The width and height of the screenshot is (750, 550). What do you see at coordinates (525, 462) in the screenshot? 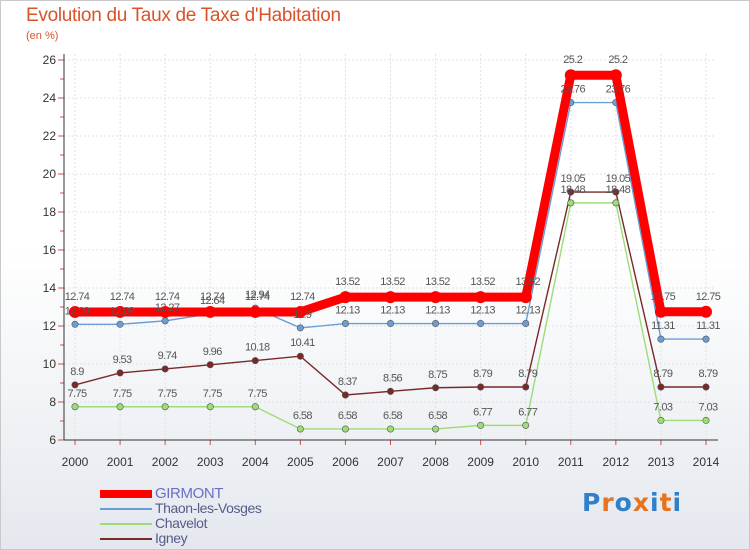
I see `x-tick-label: 2010` at bounding box center [525, 462].